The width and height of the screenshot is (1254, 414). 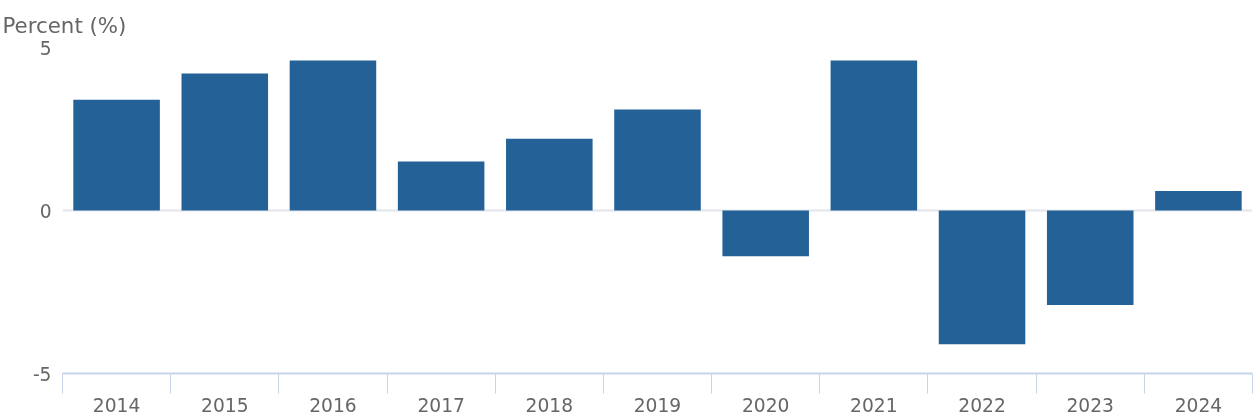 I want to click on x-tick-label: 2023, so click(x=1090, y=404).